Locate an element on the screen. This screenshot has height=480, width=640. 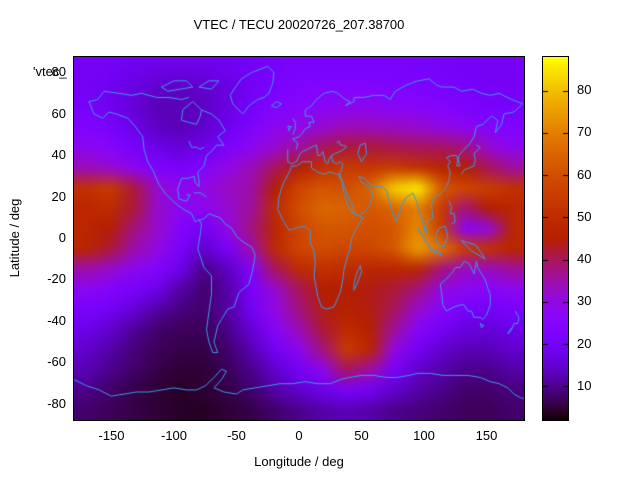
x-tick-label: 100 is located at coordinates (424, 435).